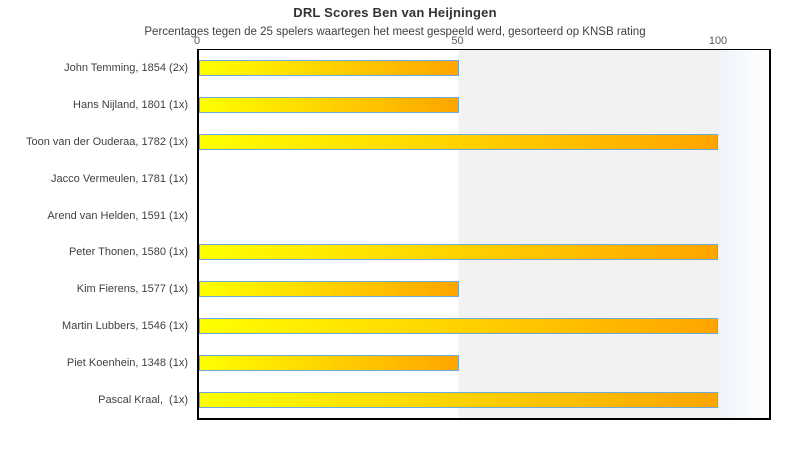 The image size is (790, 450). I want to click on y-axis-label: Kim Fierens, 1577 (1x), so click(132, 289).